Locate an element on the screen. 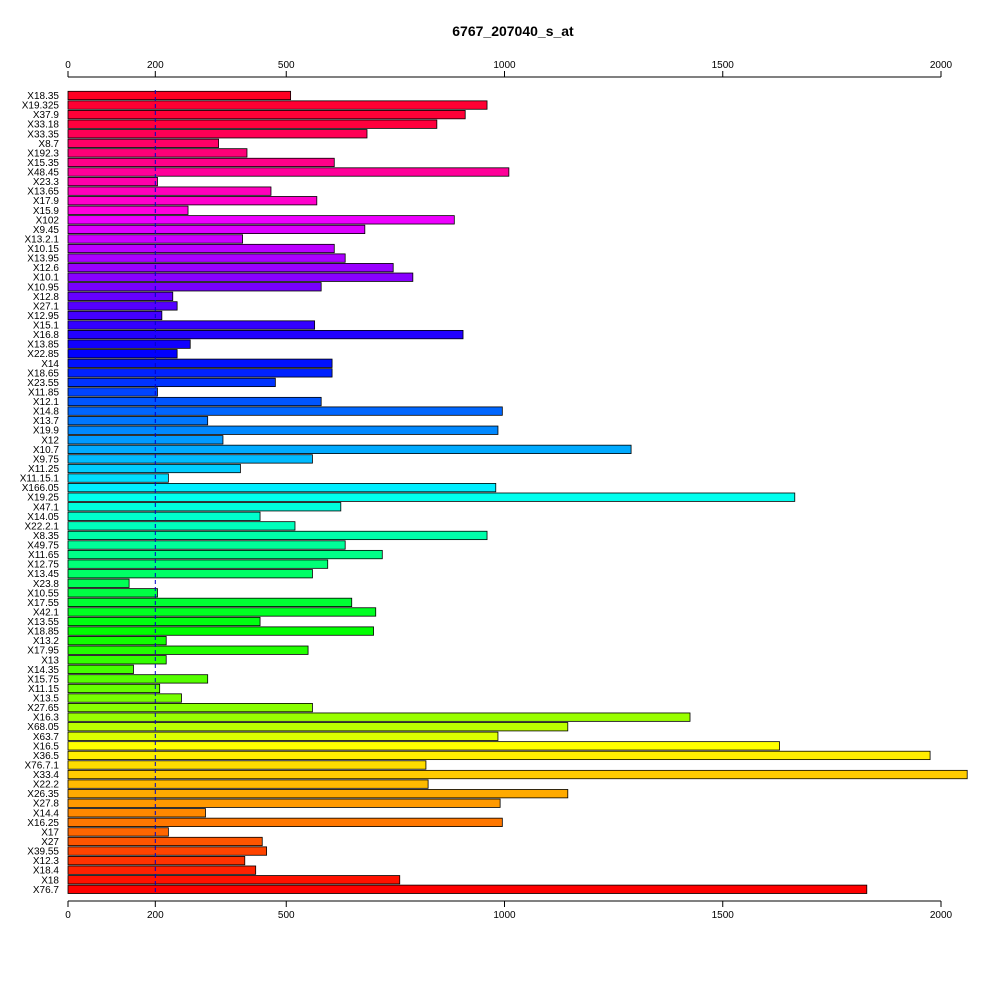 This screenshot has width=1000, height=1000. category-label: X13.7 is located at coordinates (46, 421).